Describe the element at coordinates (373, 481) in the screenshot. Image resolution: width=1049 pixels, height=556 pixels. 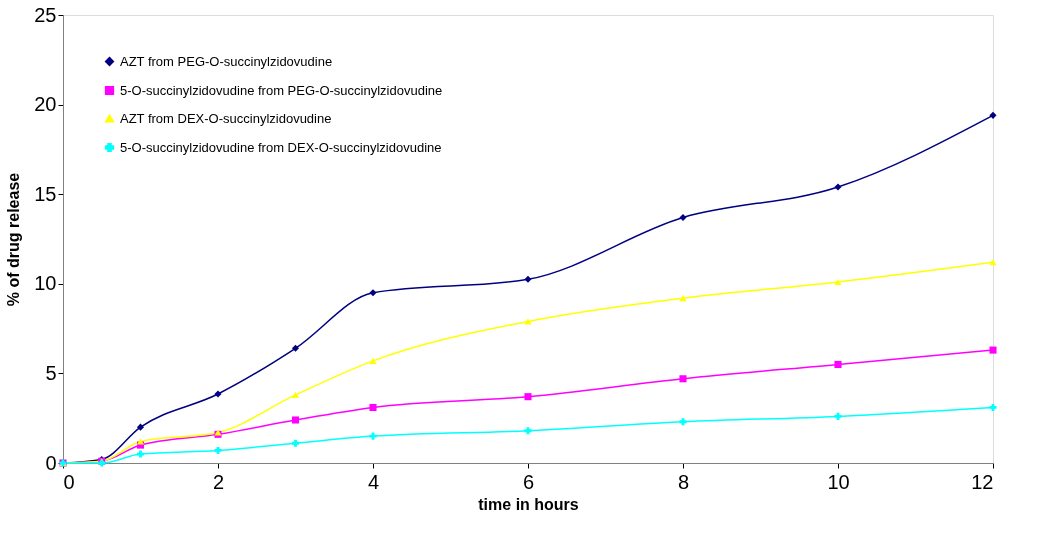
I see `x-tick-label: 4` at that location.